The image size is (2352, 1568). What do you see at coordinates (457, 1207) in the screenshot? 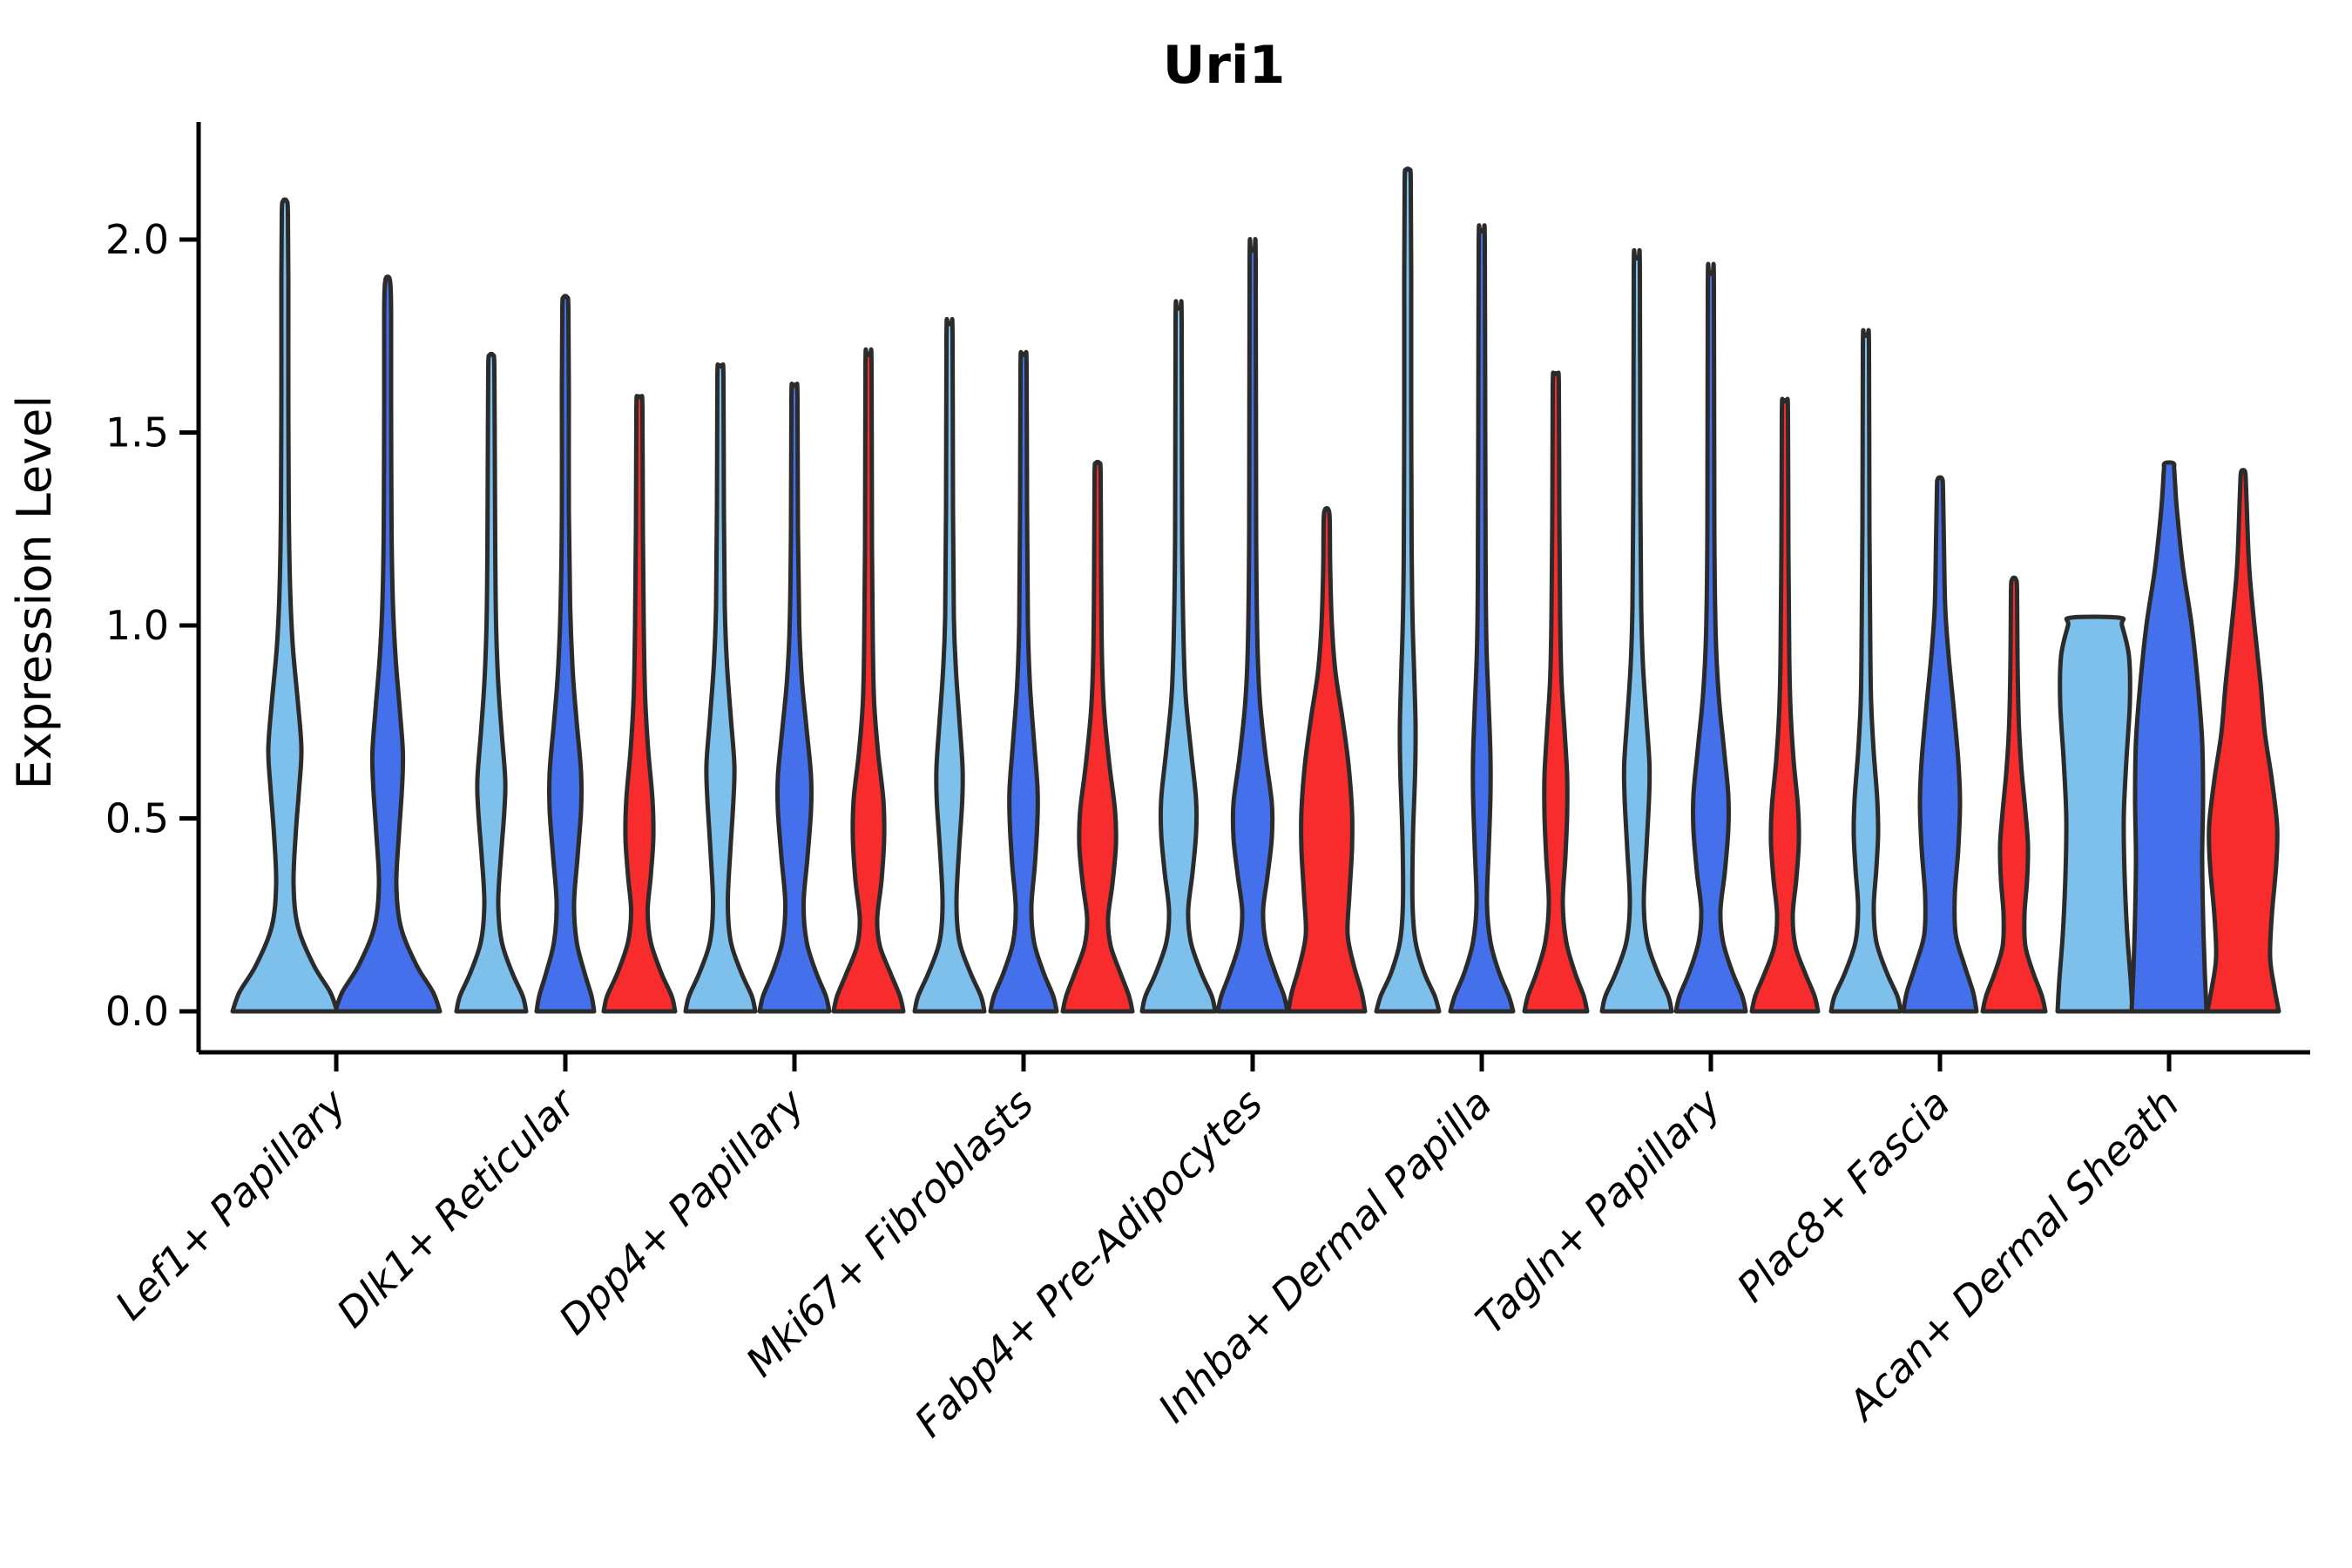
I see `x-tick-label-dlk1-reticular: Dlk1+ Reticular` at bounding box center [457, 1207].